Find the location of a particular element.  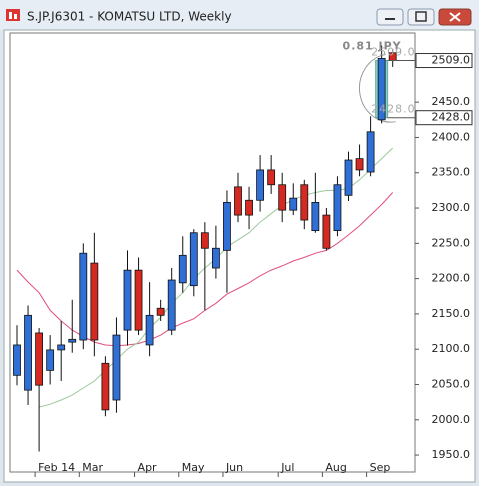

minimize-icon is located at coordinates (390, 19).